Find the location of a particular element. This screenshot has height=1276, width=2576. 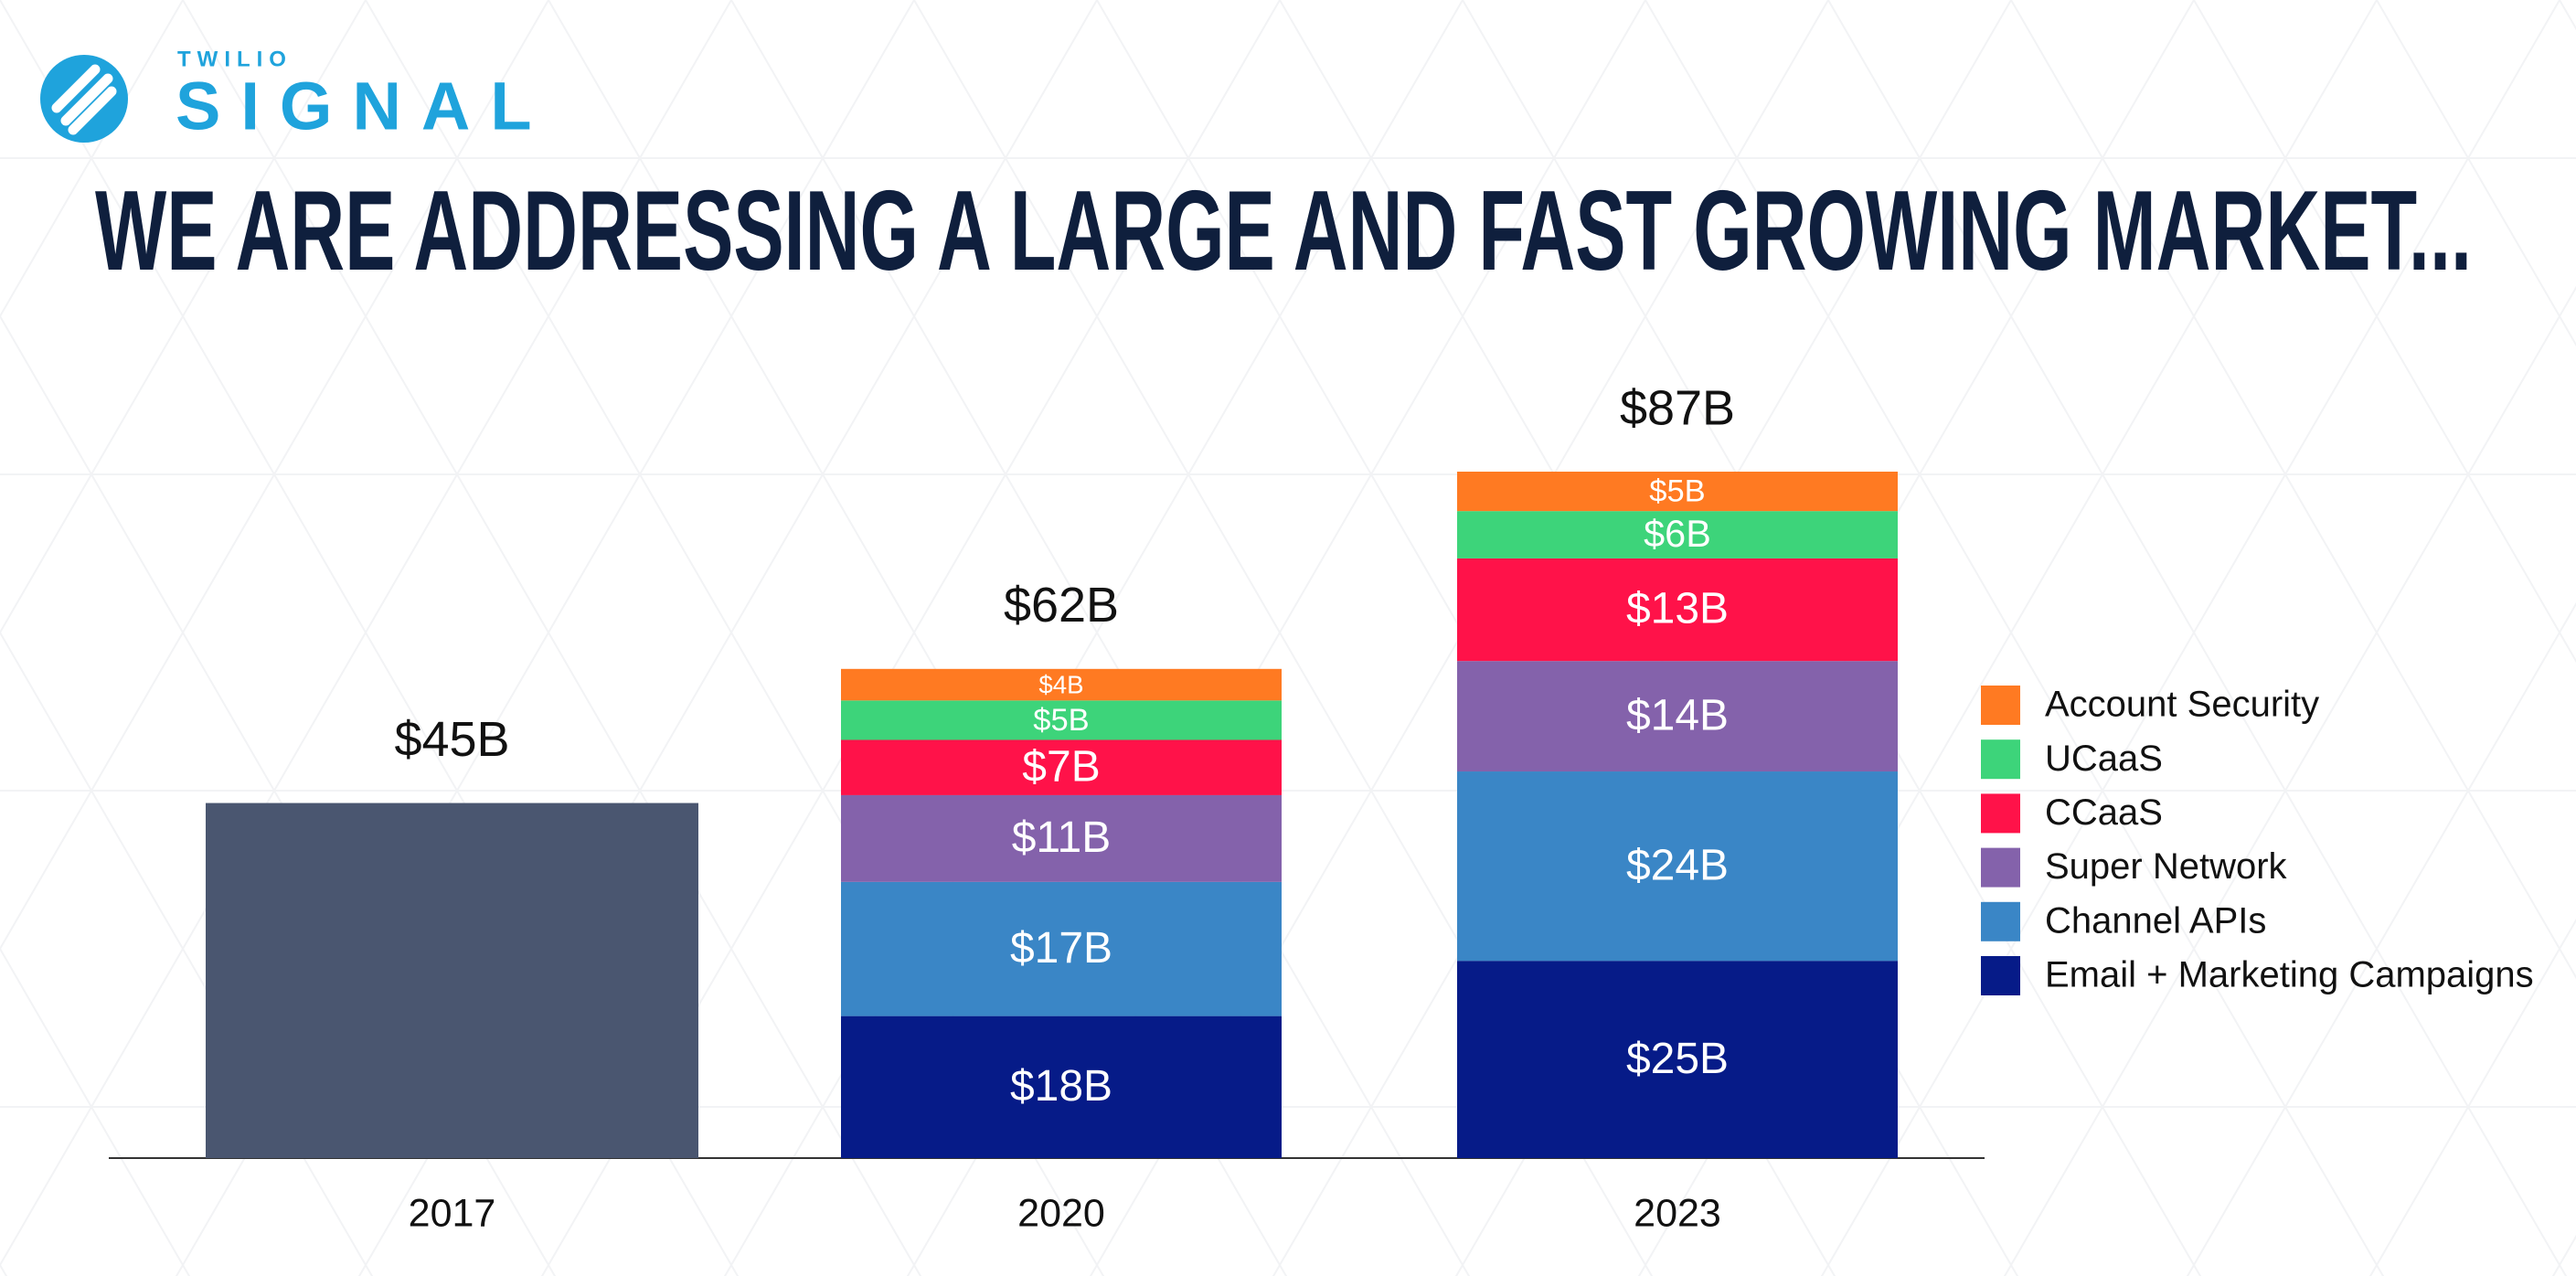

legend-label: Account Security is located at coordinates (2182, 705).